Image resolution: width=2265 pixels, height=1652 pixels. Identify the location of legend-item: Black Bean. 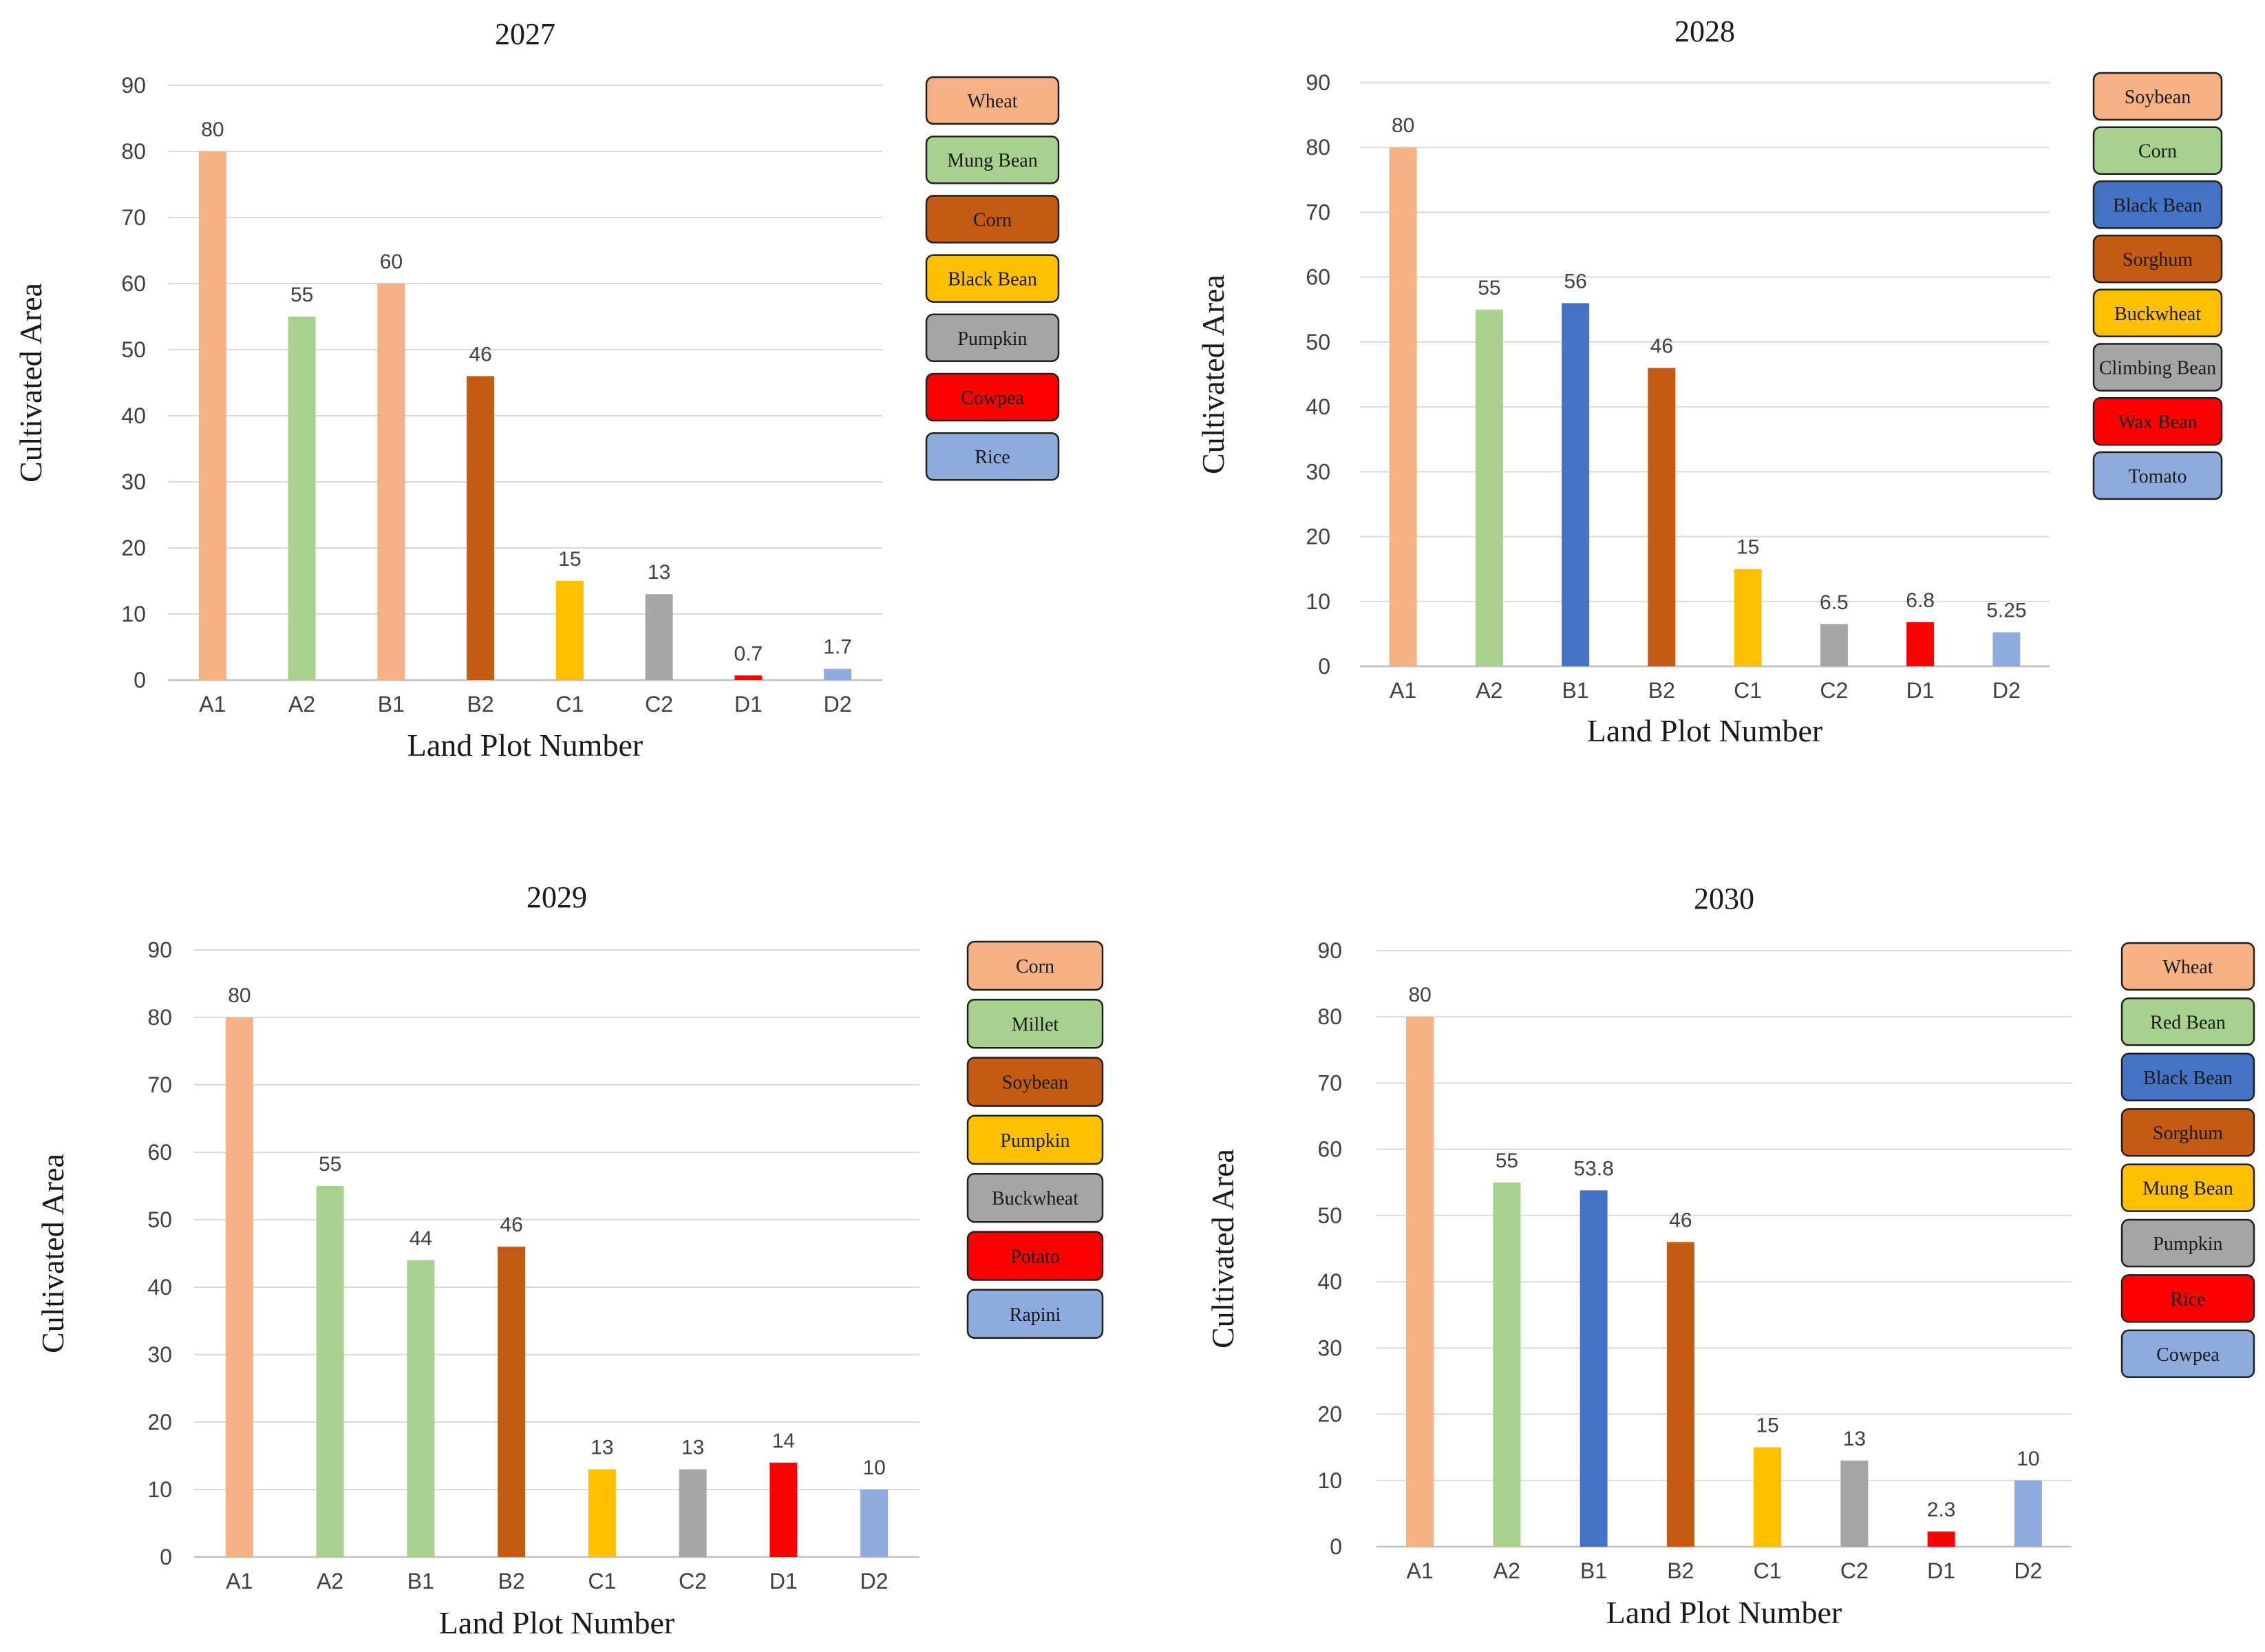
(2187, 1077).